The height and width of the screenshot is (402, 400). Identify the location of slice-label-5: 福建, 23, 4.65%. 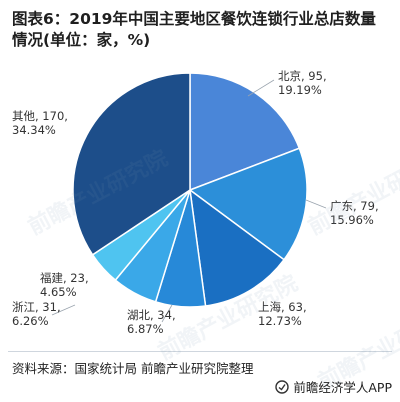
(64, 285).